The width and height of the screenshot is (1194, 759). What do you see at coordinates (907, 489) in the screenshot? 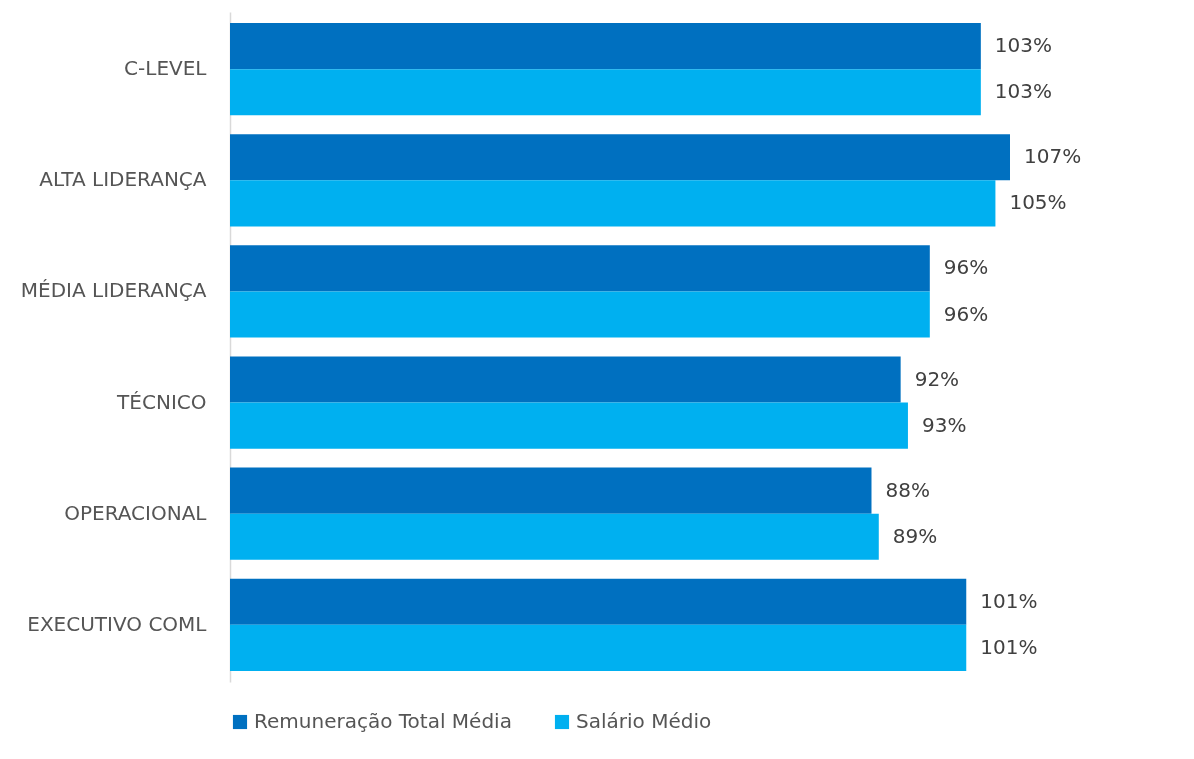
I see `data-label: 88%` at bounding box center [907, 489].